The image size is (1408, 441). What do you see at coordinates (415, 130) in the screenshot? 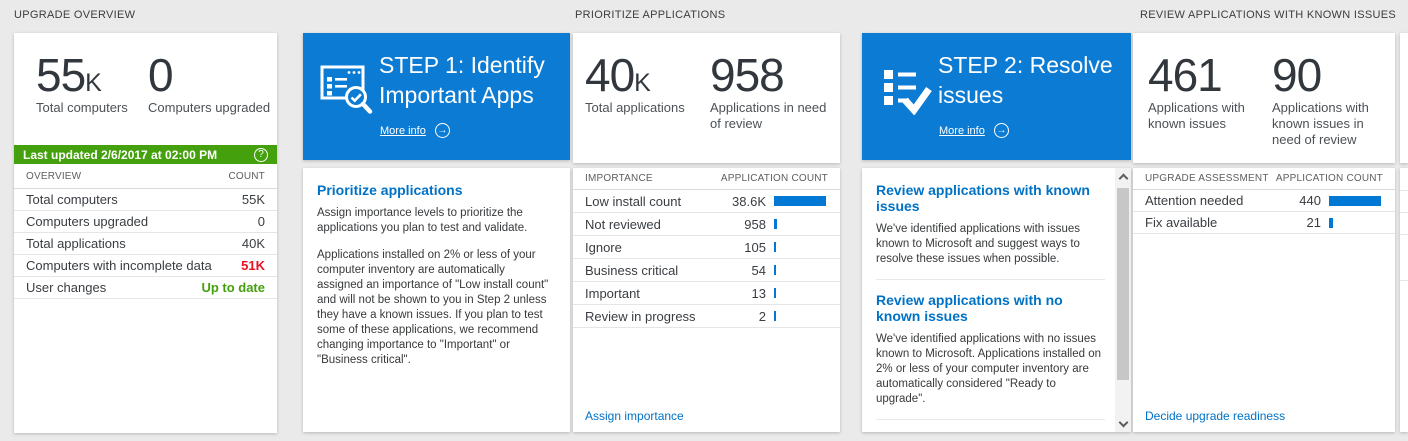
I see `step1-more-info-link: More info →` at bounding box center [415, 130].